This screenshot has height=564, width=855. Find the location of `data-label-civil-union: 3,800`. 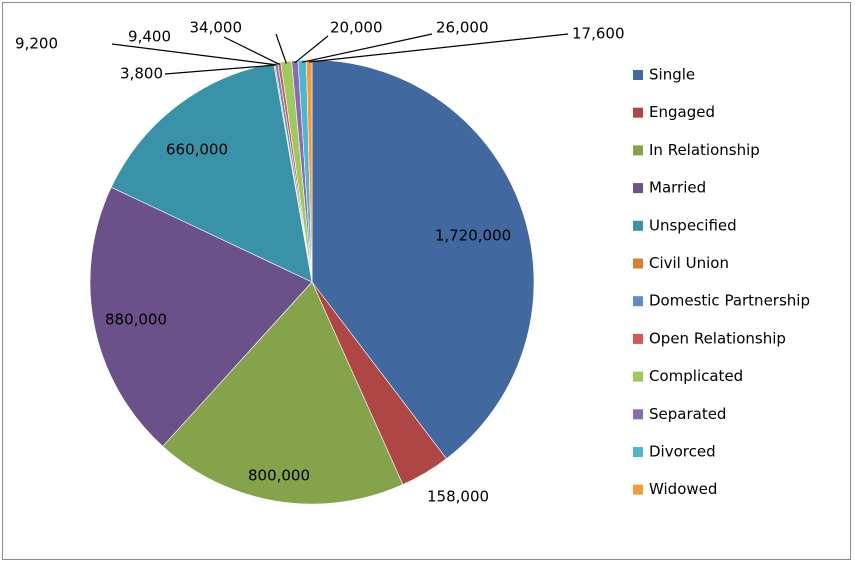

data-label-civil-union: 3,800 is located at coordinates (141, 74).